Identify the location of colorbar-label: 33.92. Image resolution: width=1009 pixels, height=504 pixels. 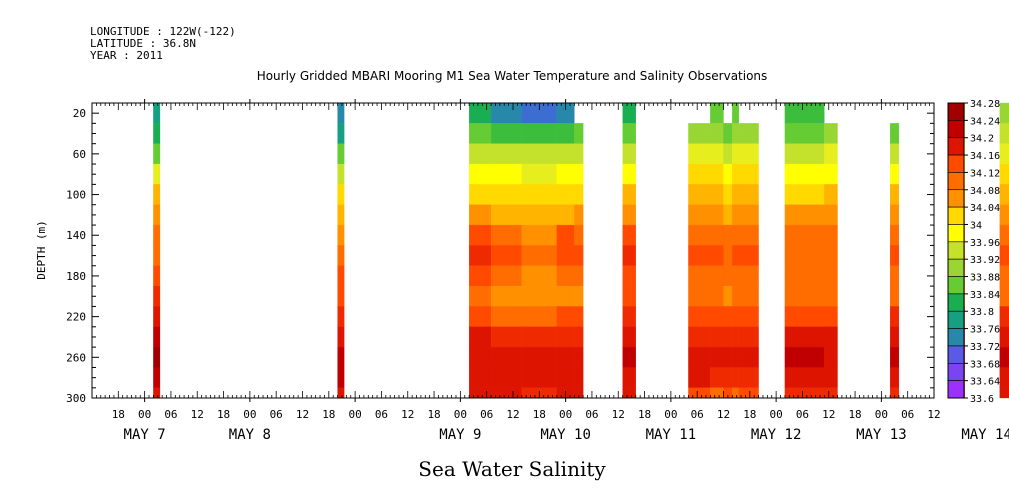
(985, 260).